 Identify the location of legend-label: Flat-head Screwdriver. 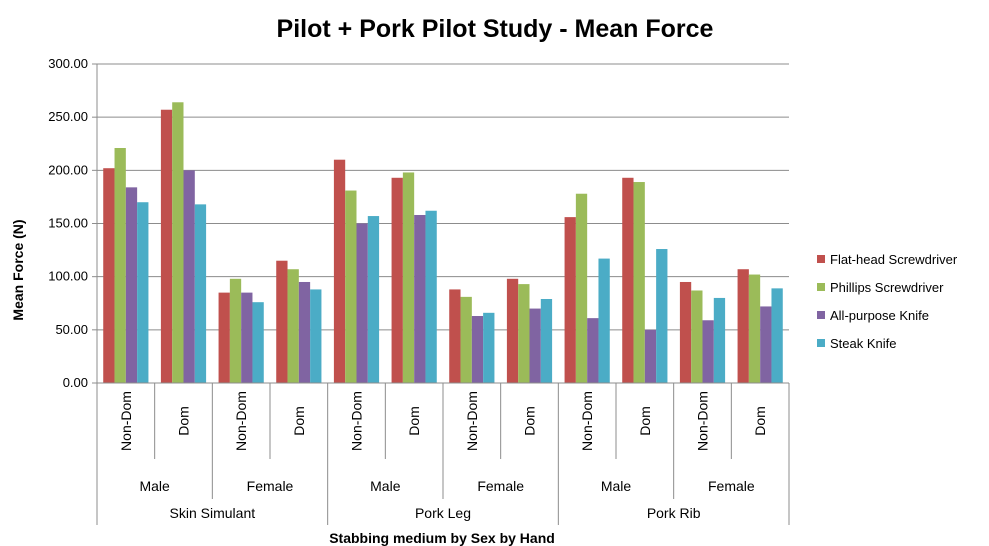
(894, 259).